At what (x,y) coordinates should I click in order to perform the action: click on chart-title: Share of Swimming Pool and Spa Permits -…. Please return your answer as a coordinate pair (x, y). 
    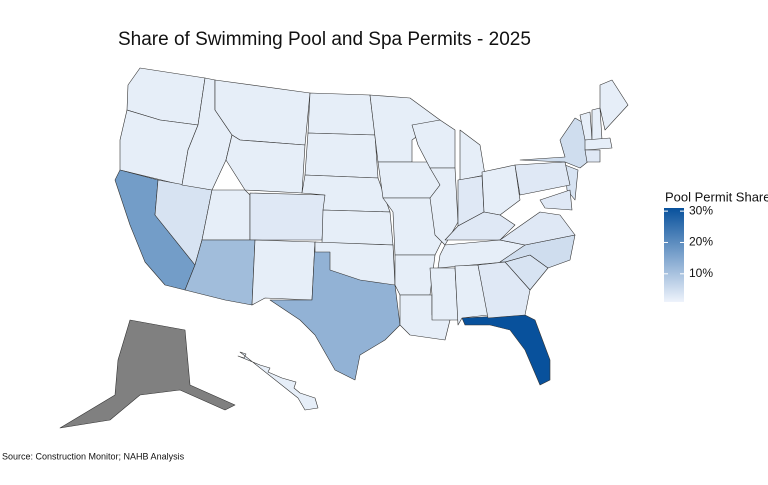
    Looking at the image, I should click on (324, 39).